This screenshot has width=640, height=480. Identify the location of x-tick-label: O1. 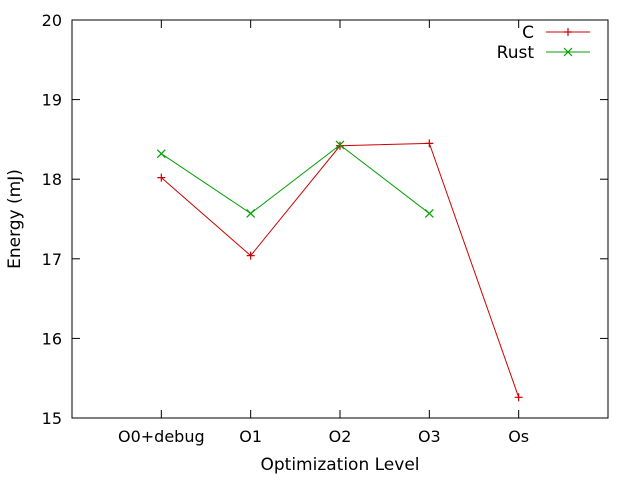
(250, 436).